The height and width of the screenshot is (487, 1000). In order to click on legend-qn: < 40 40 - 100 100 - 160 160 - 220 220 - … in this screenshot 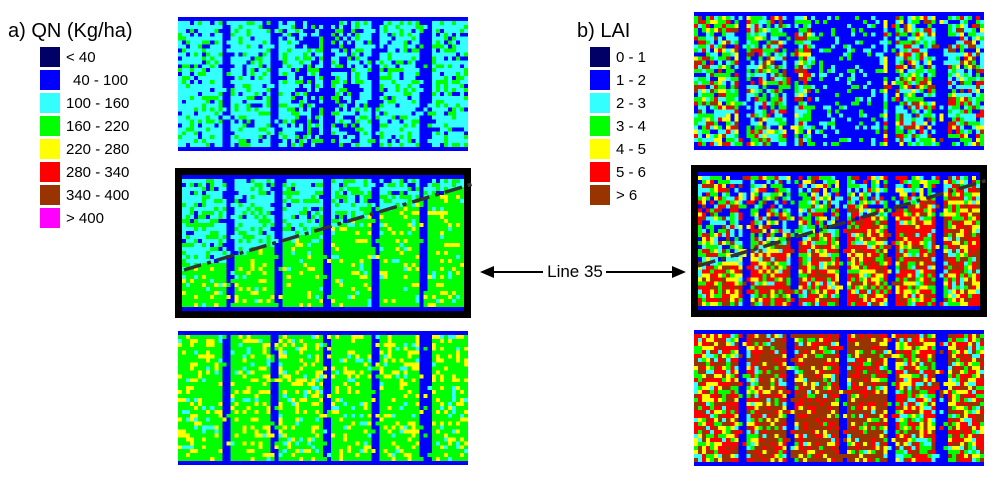, I will do `click(100, 140)`.